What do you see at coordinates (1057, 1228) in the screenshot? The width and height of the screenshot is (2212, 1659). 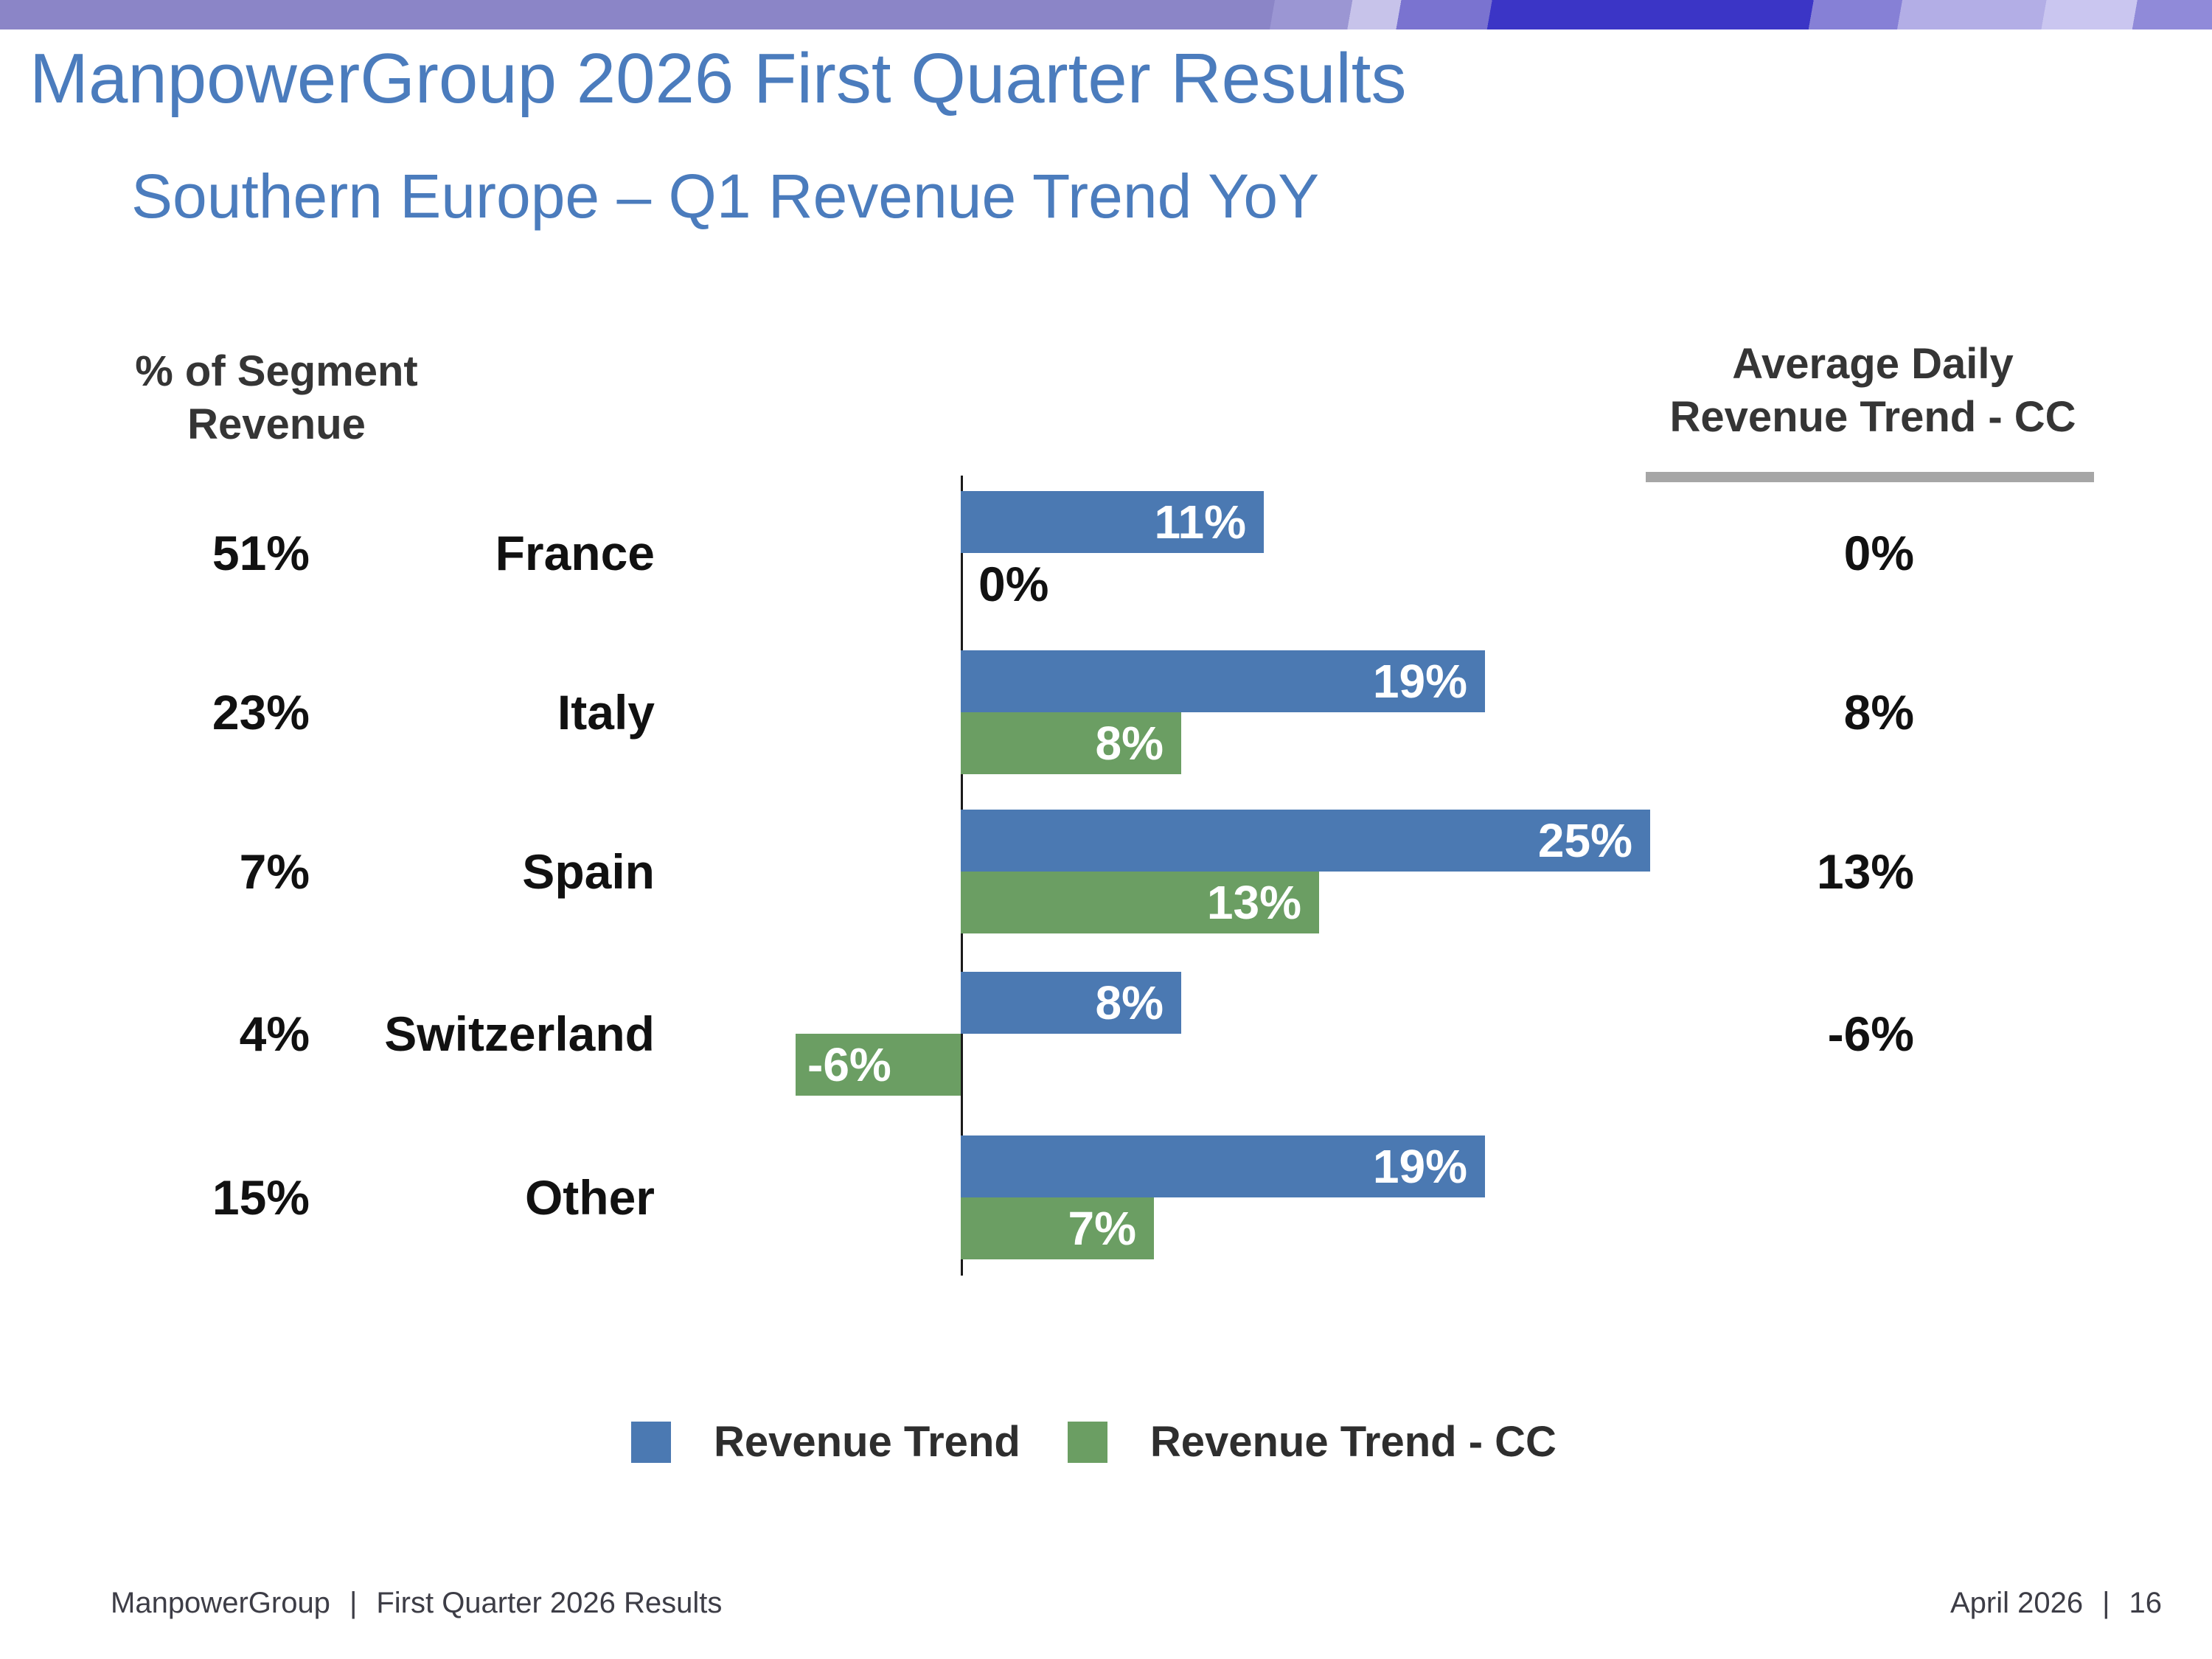 I see `revenue-trend-cc-bar: 7%` at bounding box center [1057, 1228].